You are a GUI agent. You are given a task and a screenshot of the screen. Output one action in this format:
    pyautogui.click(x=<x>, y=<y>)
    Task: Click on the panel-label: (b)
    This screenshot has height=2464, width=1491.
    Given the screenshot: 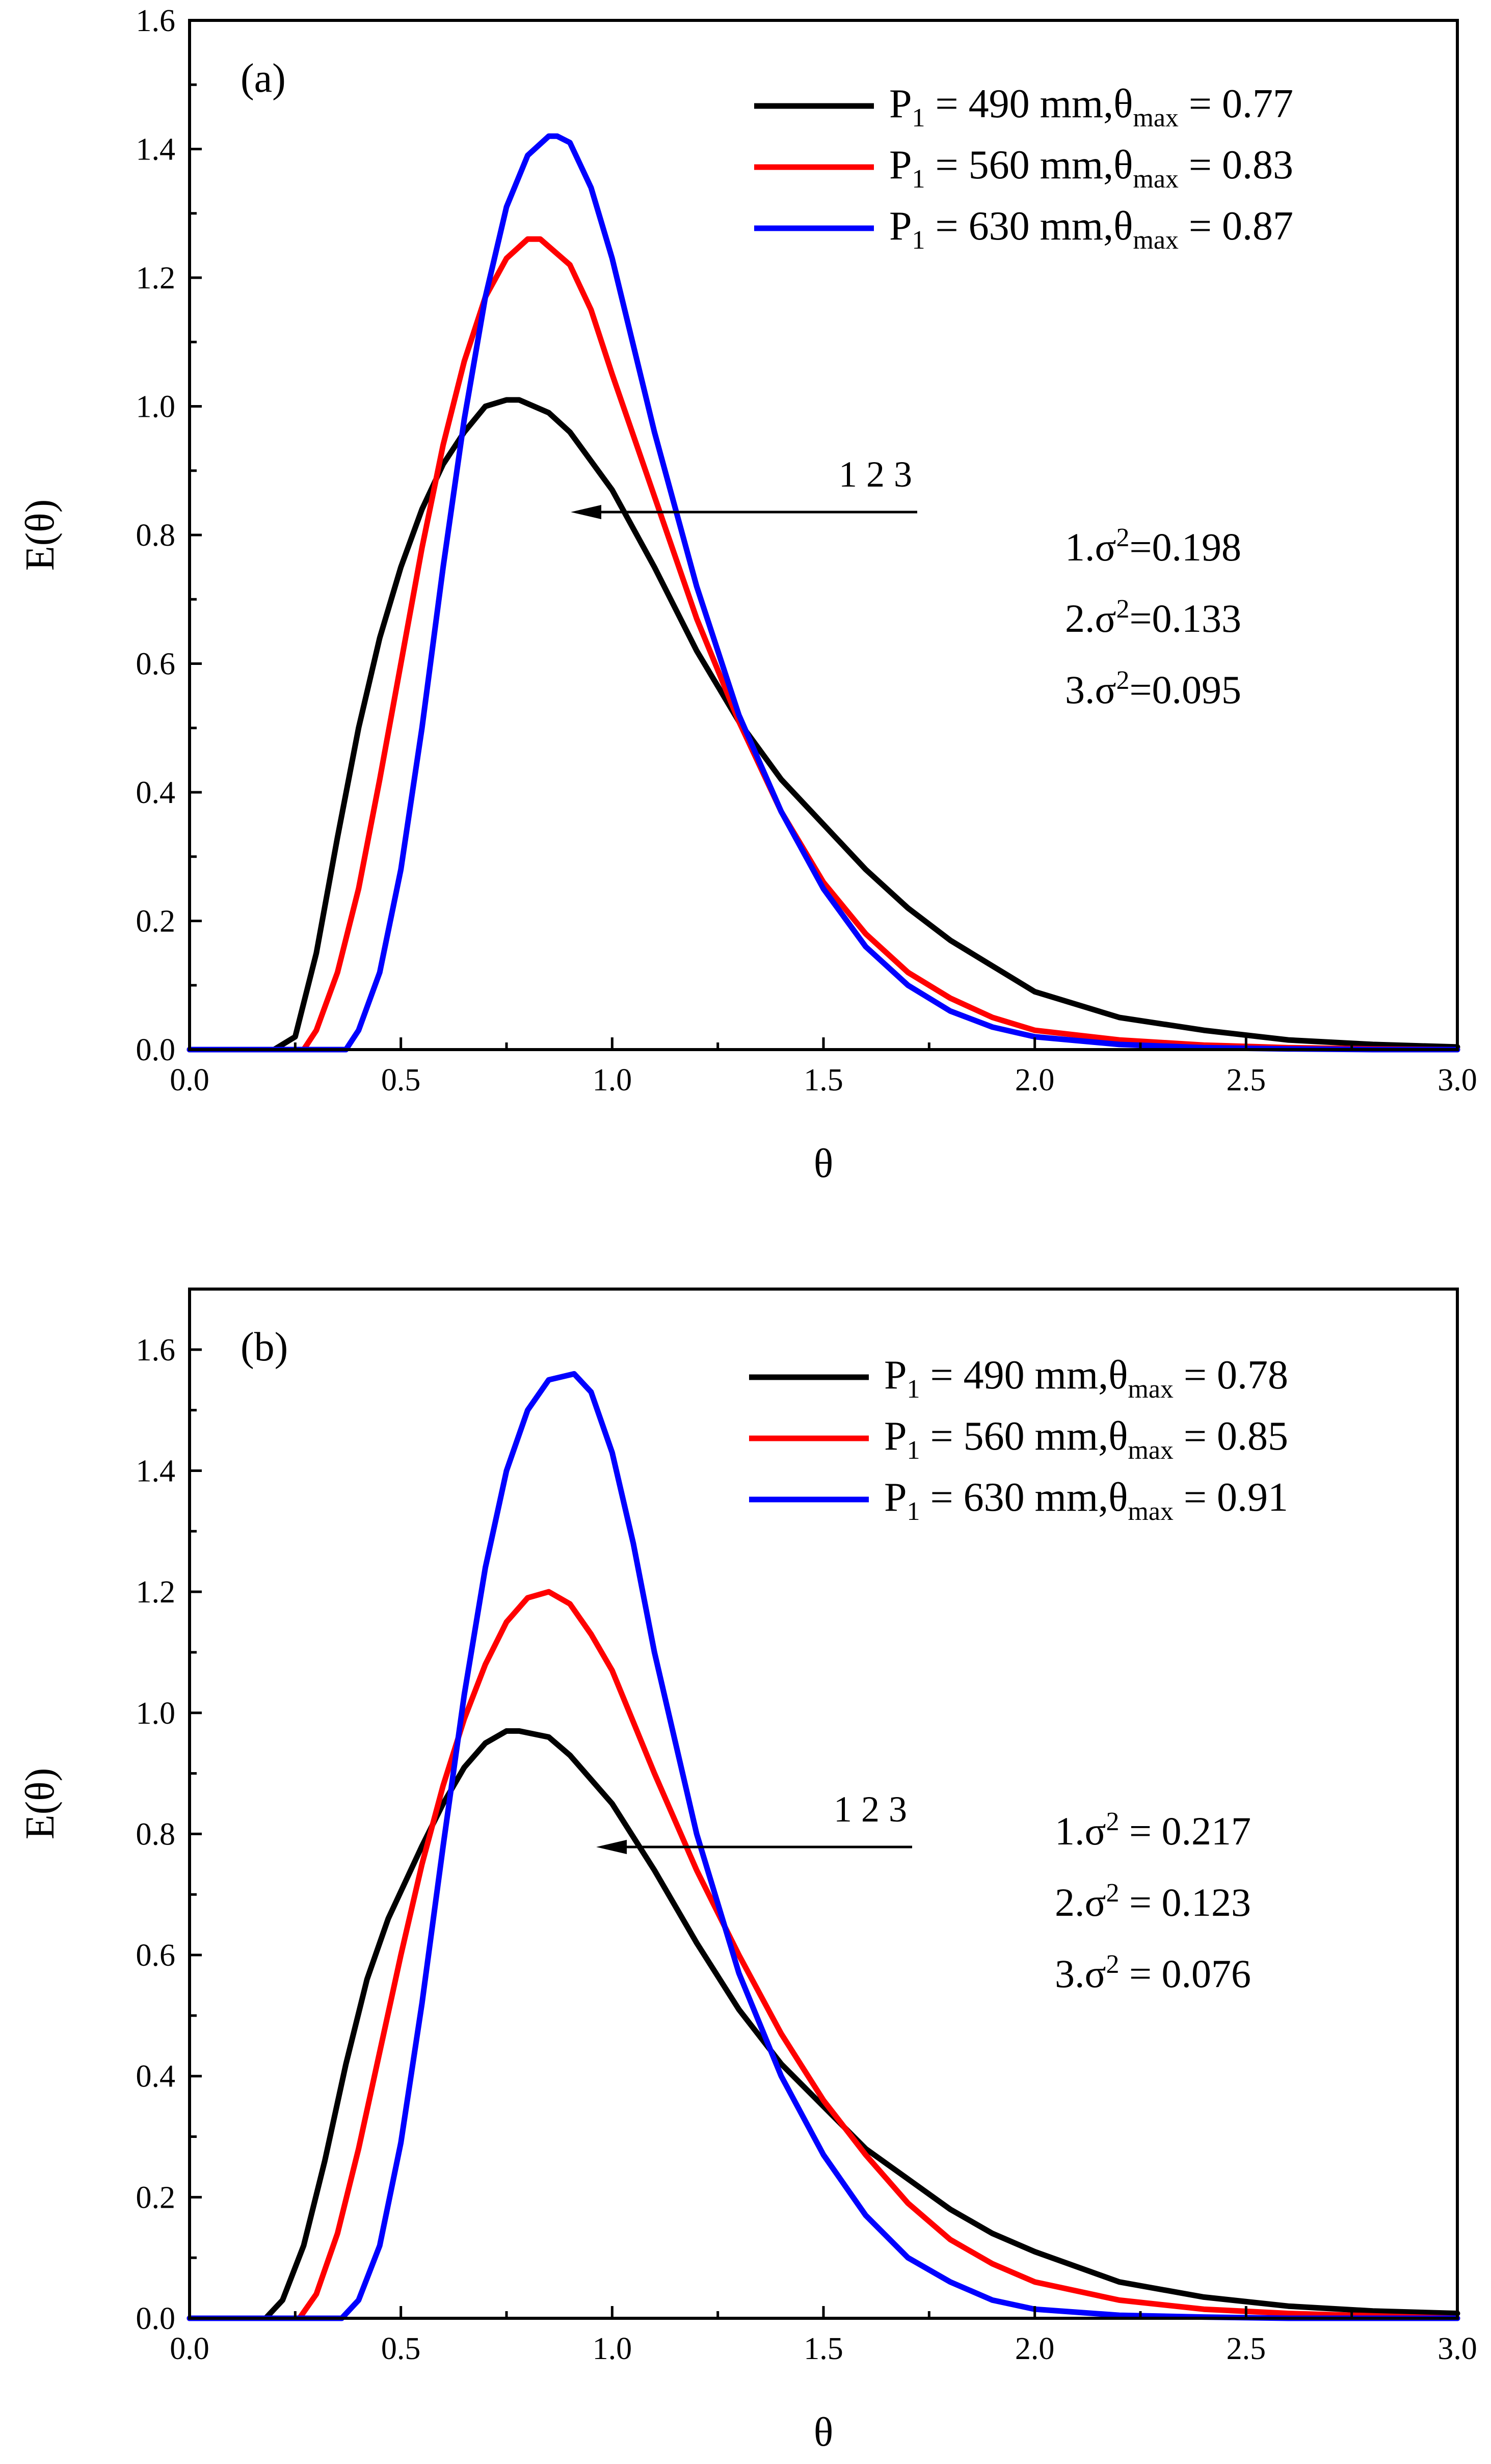 What is the action you would take?
    pyautogui.click(x=264, y=1347)
    